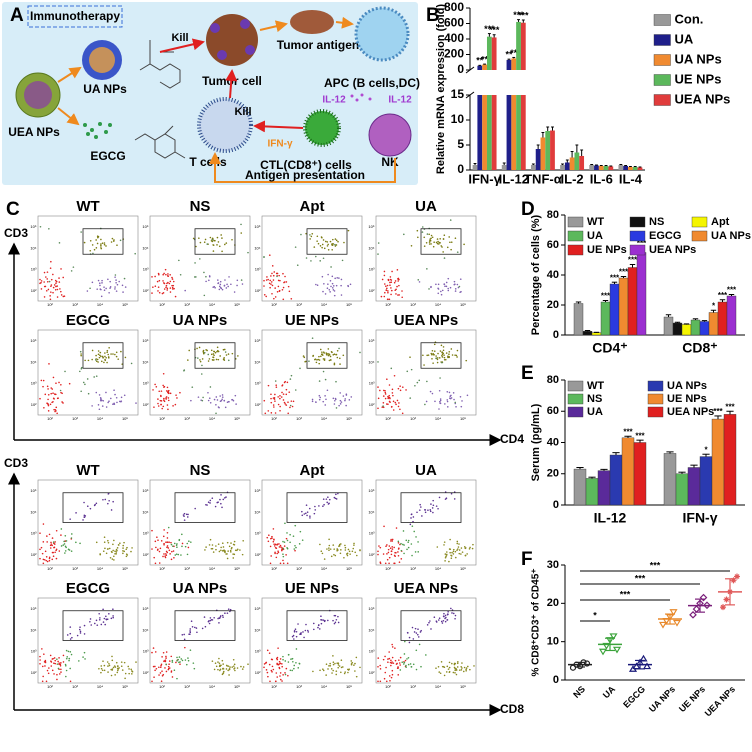 The height and width of the screenshot is (752, 752). I want to click on bar-lower, so click(494, 132).